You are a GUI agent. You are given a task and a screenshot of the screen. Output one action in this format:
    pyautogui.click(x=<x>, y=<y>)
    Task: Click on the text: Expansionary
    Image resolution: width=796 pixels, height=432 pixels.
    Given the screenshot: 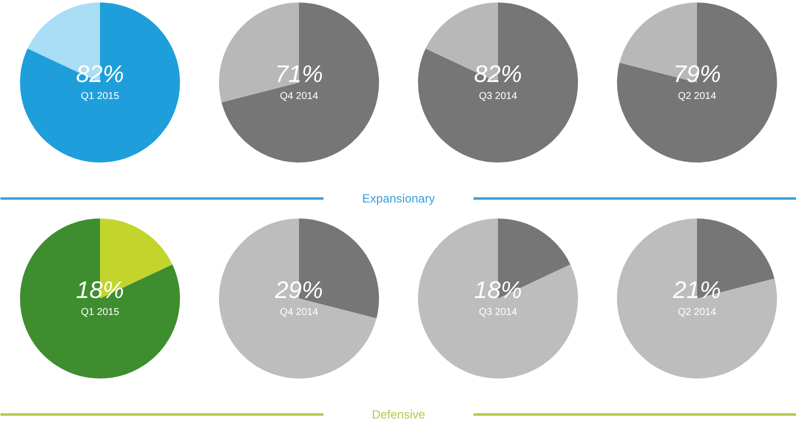 What is the action you would take?
    pyautogui.click(x=398, y=199)
    